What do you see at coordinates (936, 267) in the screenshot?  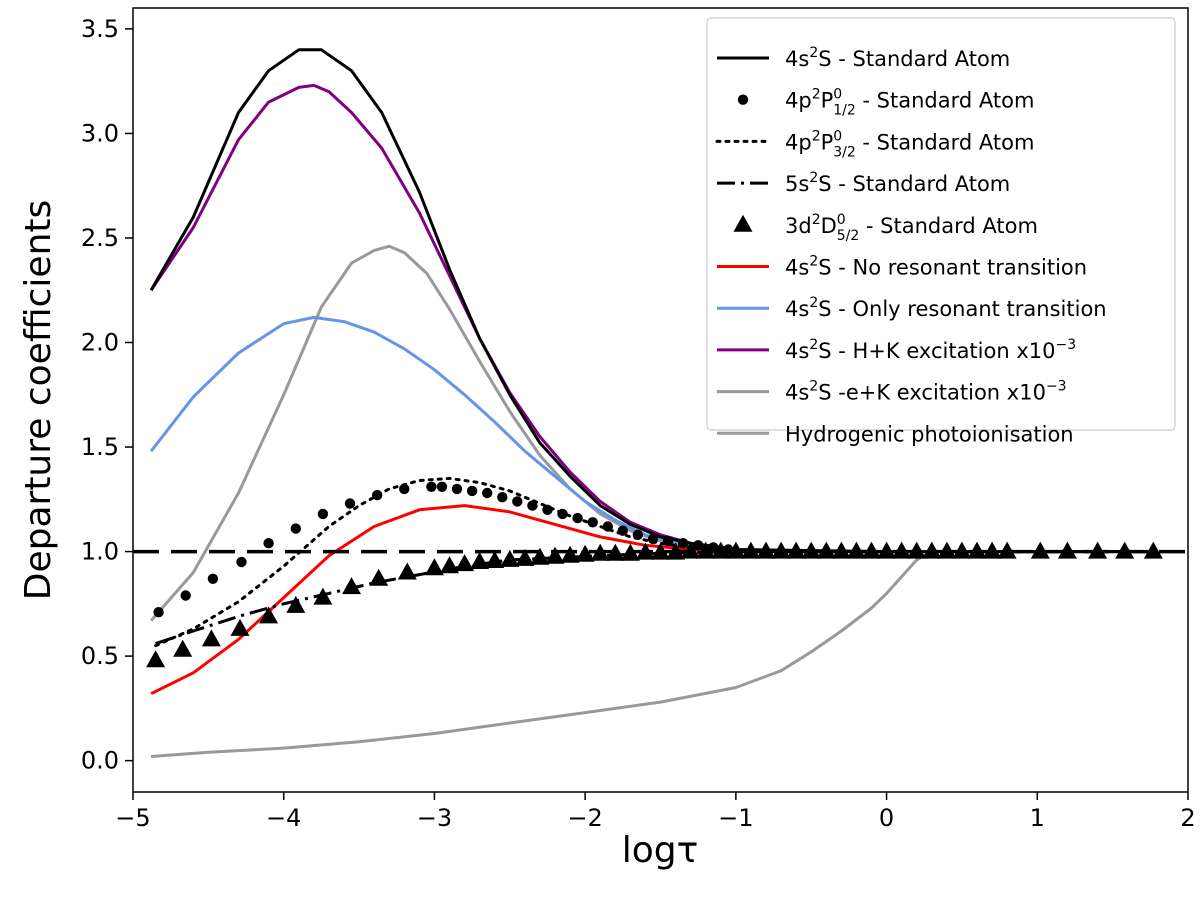 I see `legend-label: 4s2S - No resonant transition` at bounding box center [936, 267].